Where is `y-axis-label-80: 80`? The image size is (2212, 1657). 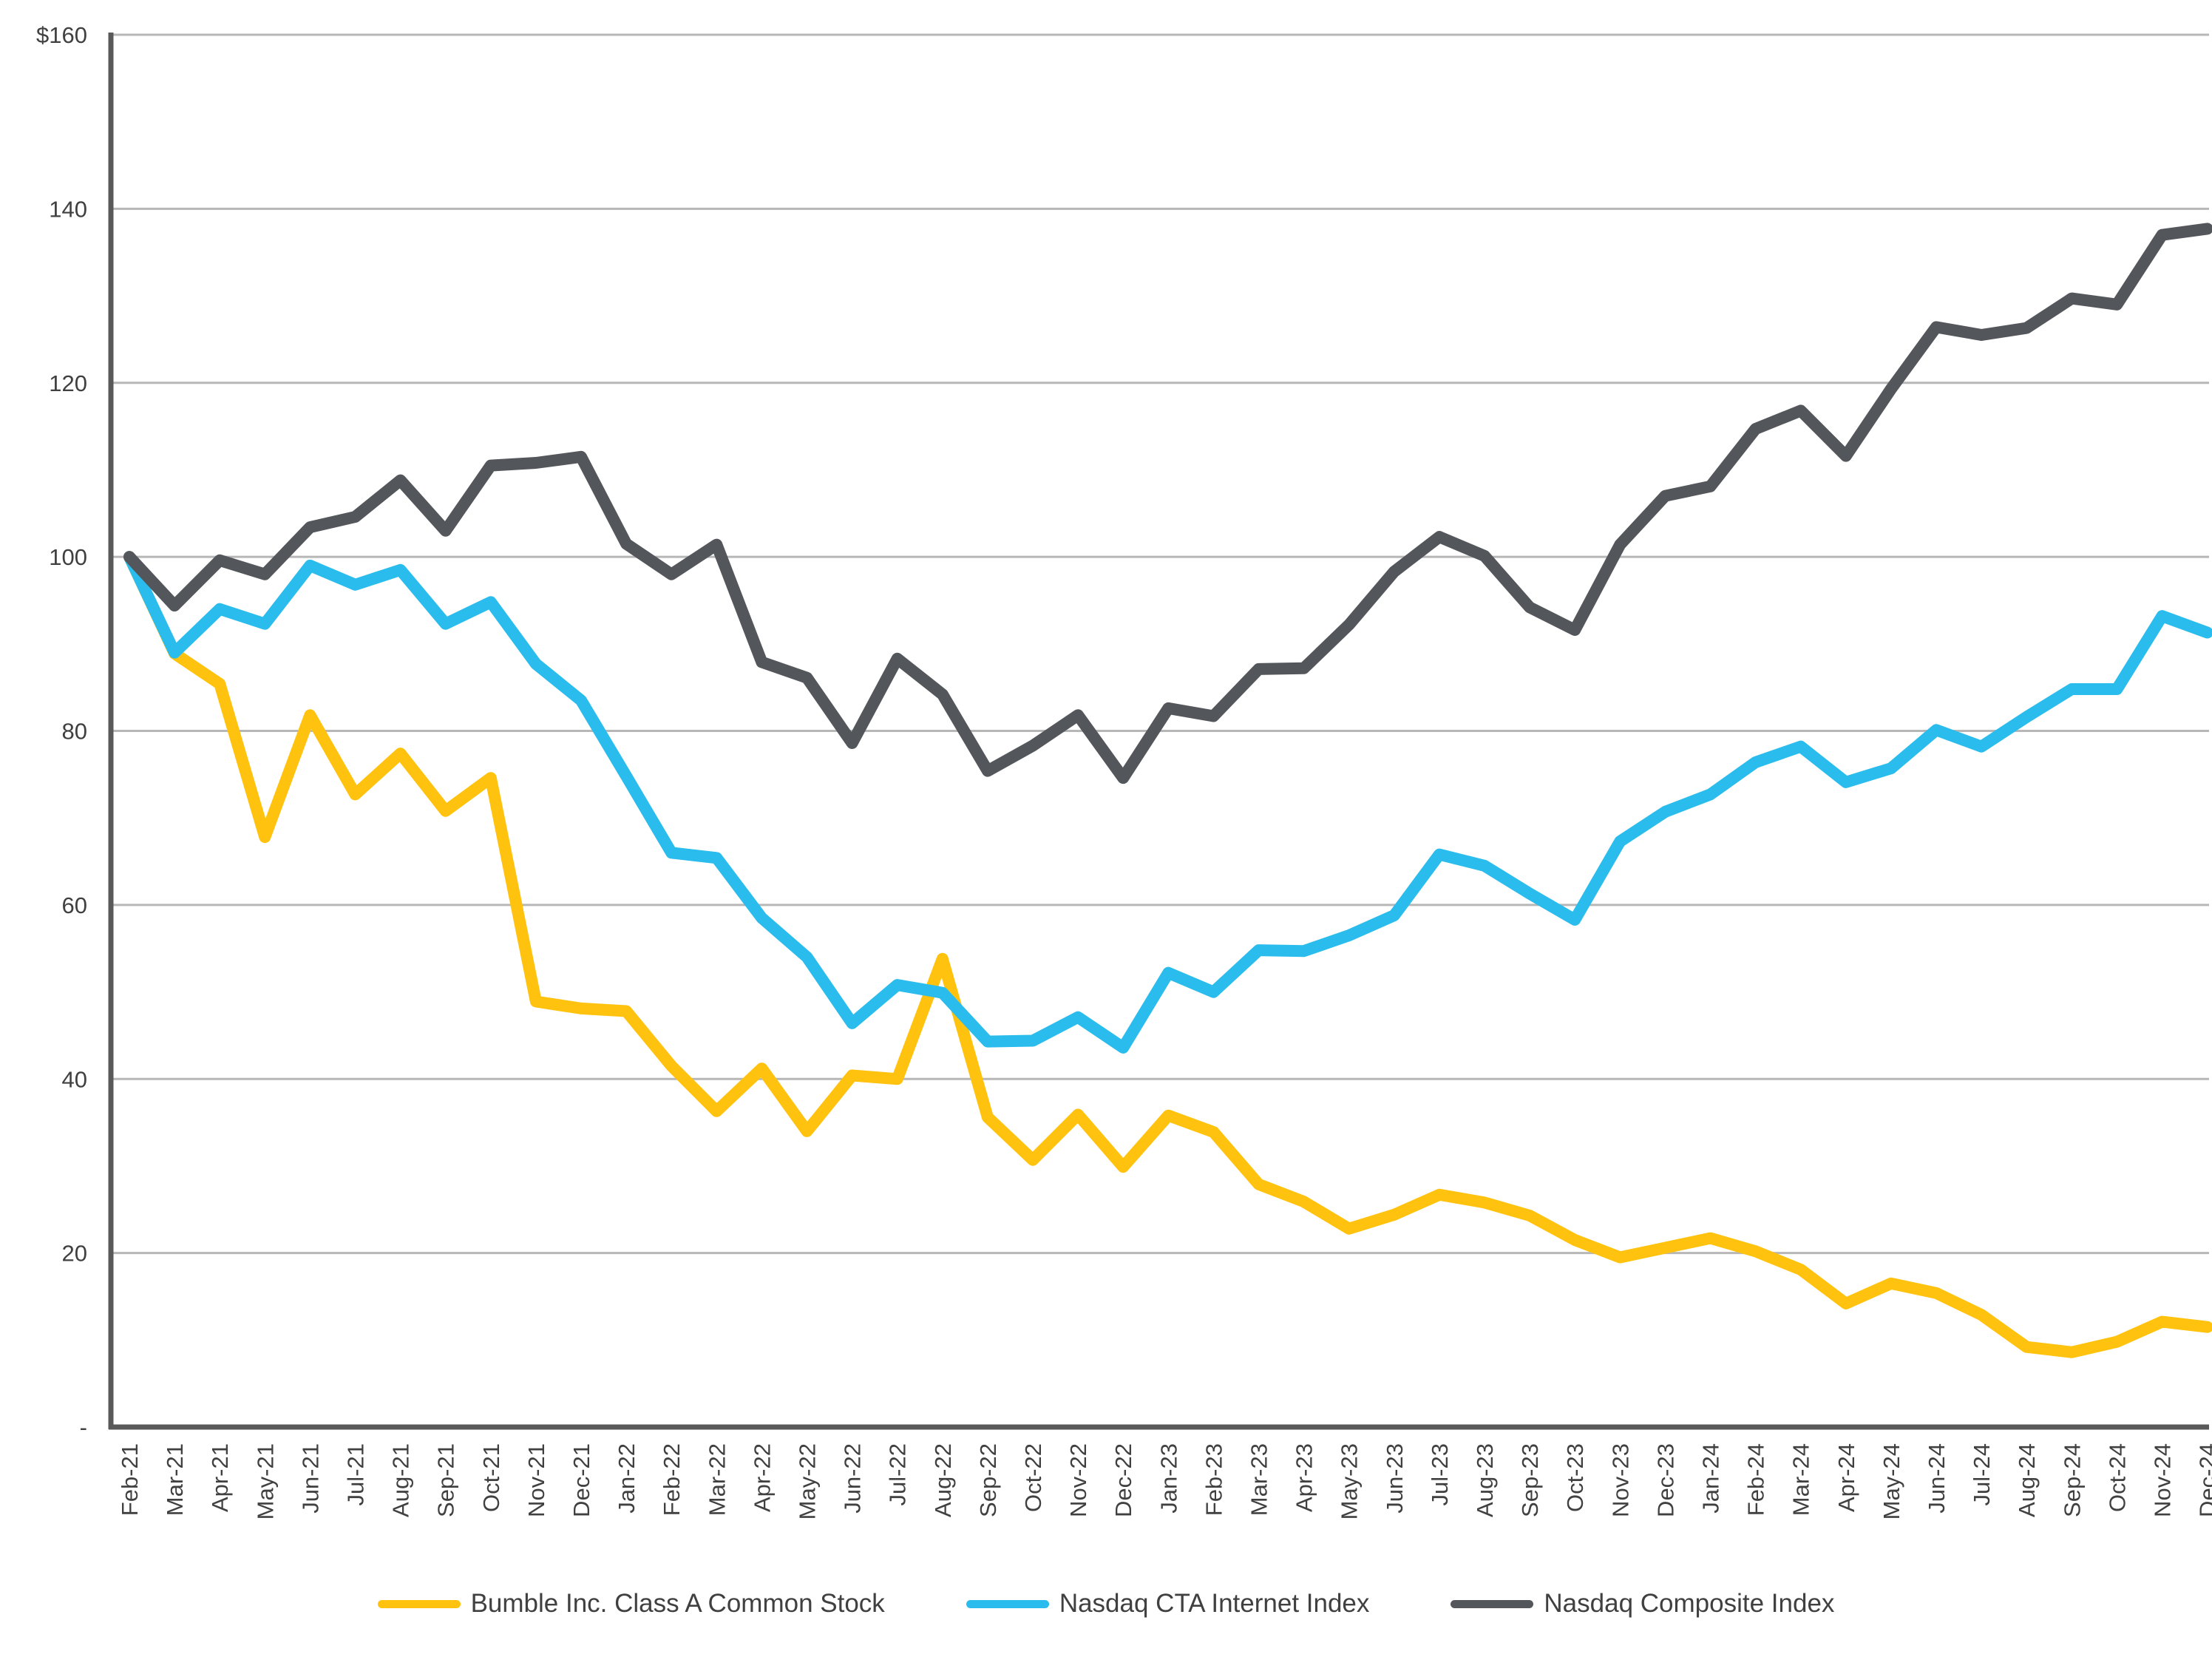 y-axis-label-80: 80 is located at coordinates (74, 732).